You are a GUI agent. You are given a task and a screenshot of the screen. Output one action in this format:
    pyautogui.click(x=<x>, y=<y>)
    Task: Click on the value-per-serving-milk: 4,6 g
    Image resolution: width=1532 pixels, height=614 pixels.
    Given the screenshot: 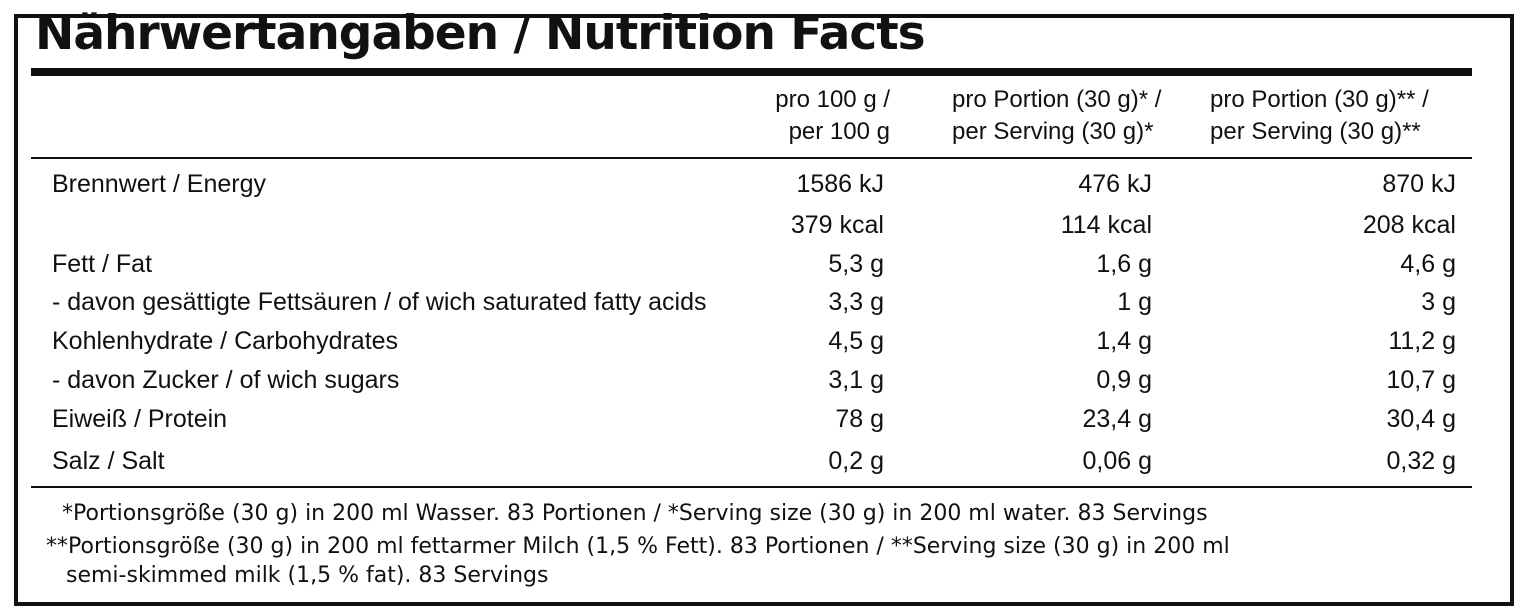 What is the action you would take?
    pyautogui.click(x=1428, y=264)
    